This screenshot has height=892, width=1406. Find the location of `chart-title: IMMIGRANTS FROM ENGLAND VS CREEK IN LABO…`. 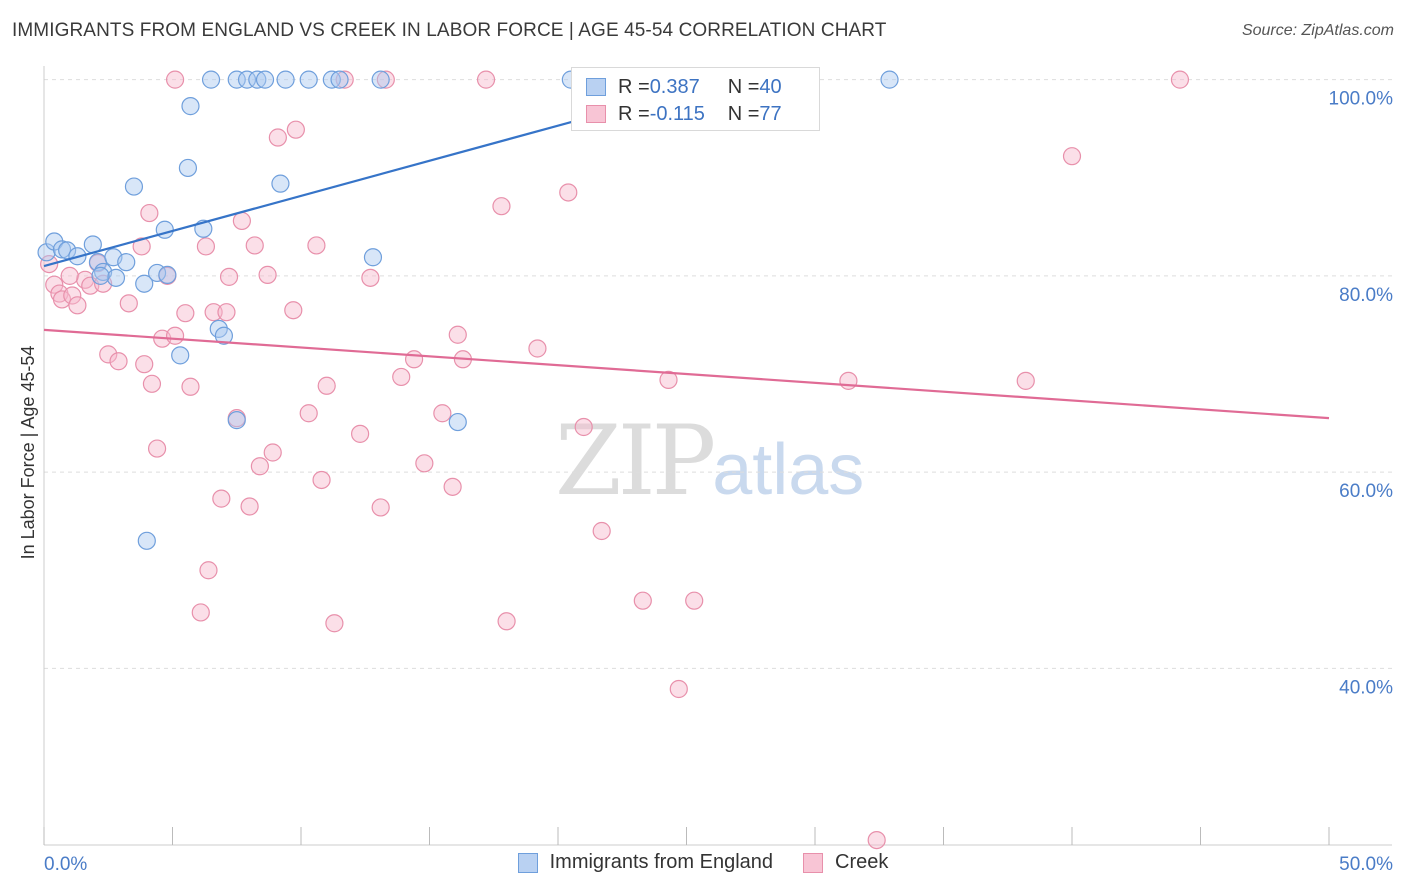

chart-title: IMMIGRANTS FROM ENGLAND VS CREEK IN LABO… is located at coordinates (449, 30).